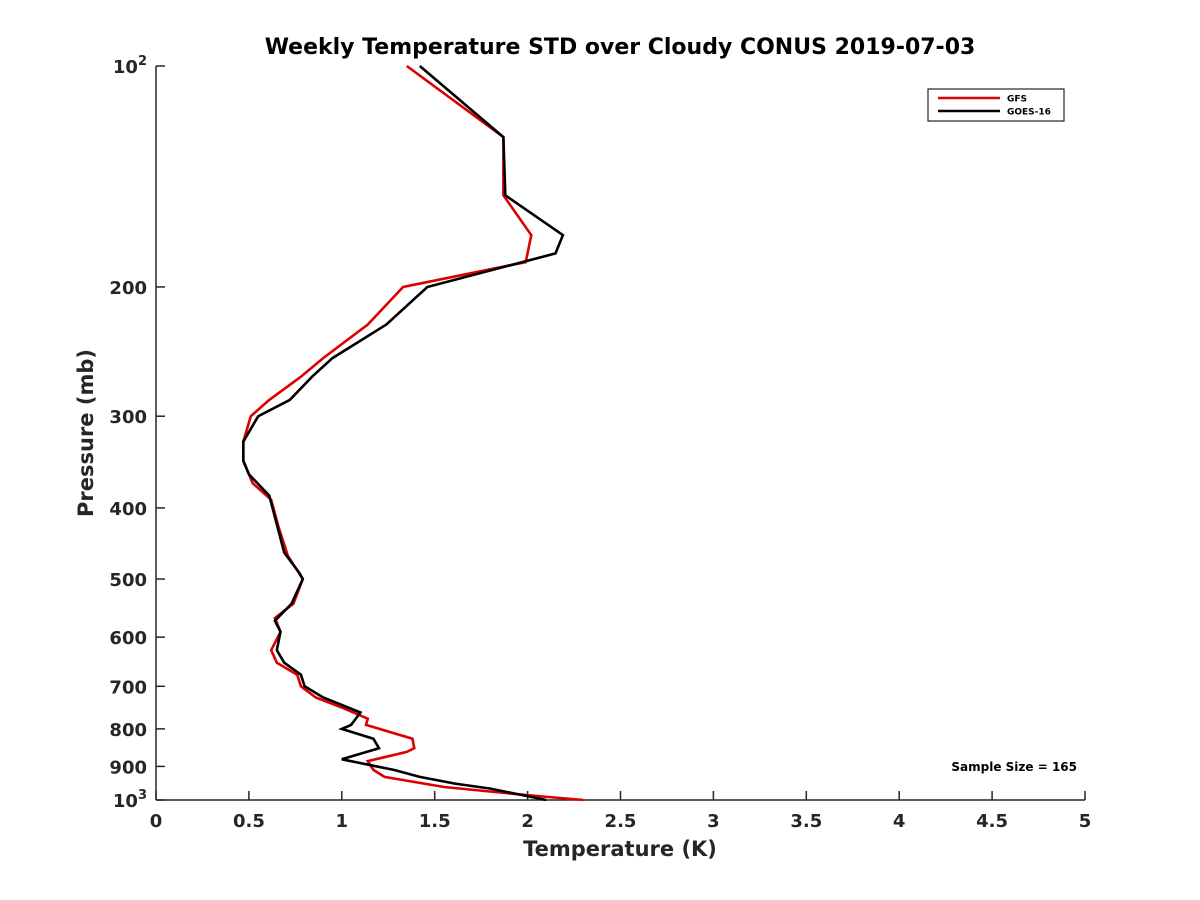  I want to click on x-tick-label: 4.5, so click(992, 821).